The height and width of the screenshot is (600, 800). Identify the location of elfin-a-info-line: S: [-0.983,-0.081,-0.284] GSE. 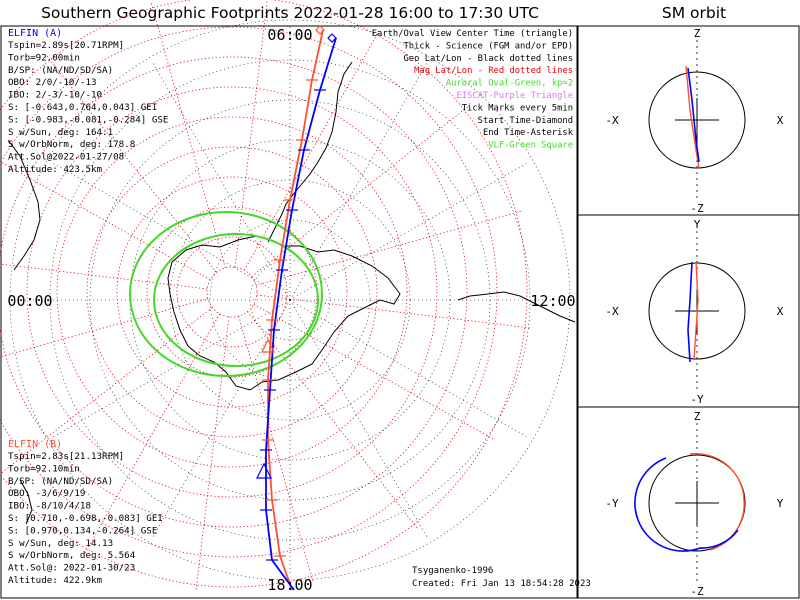
(88, 119).